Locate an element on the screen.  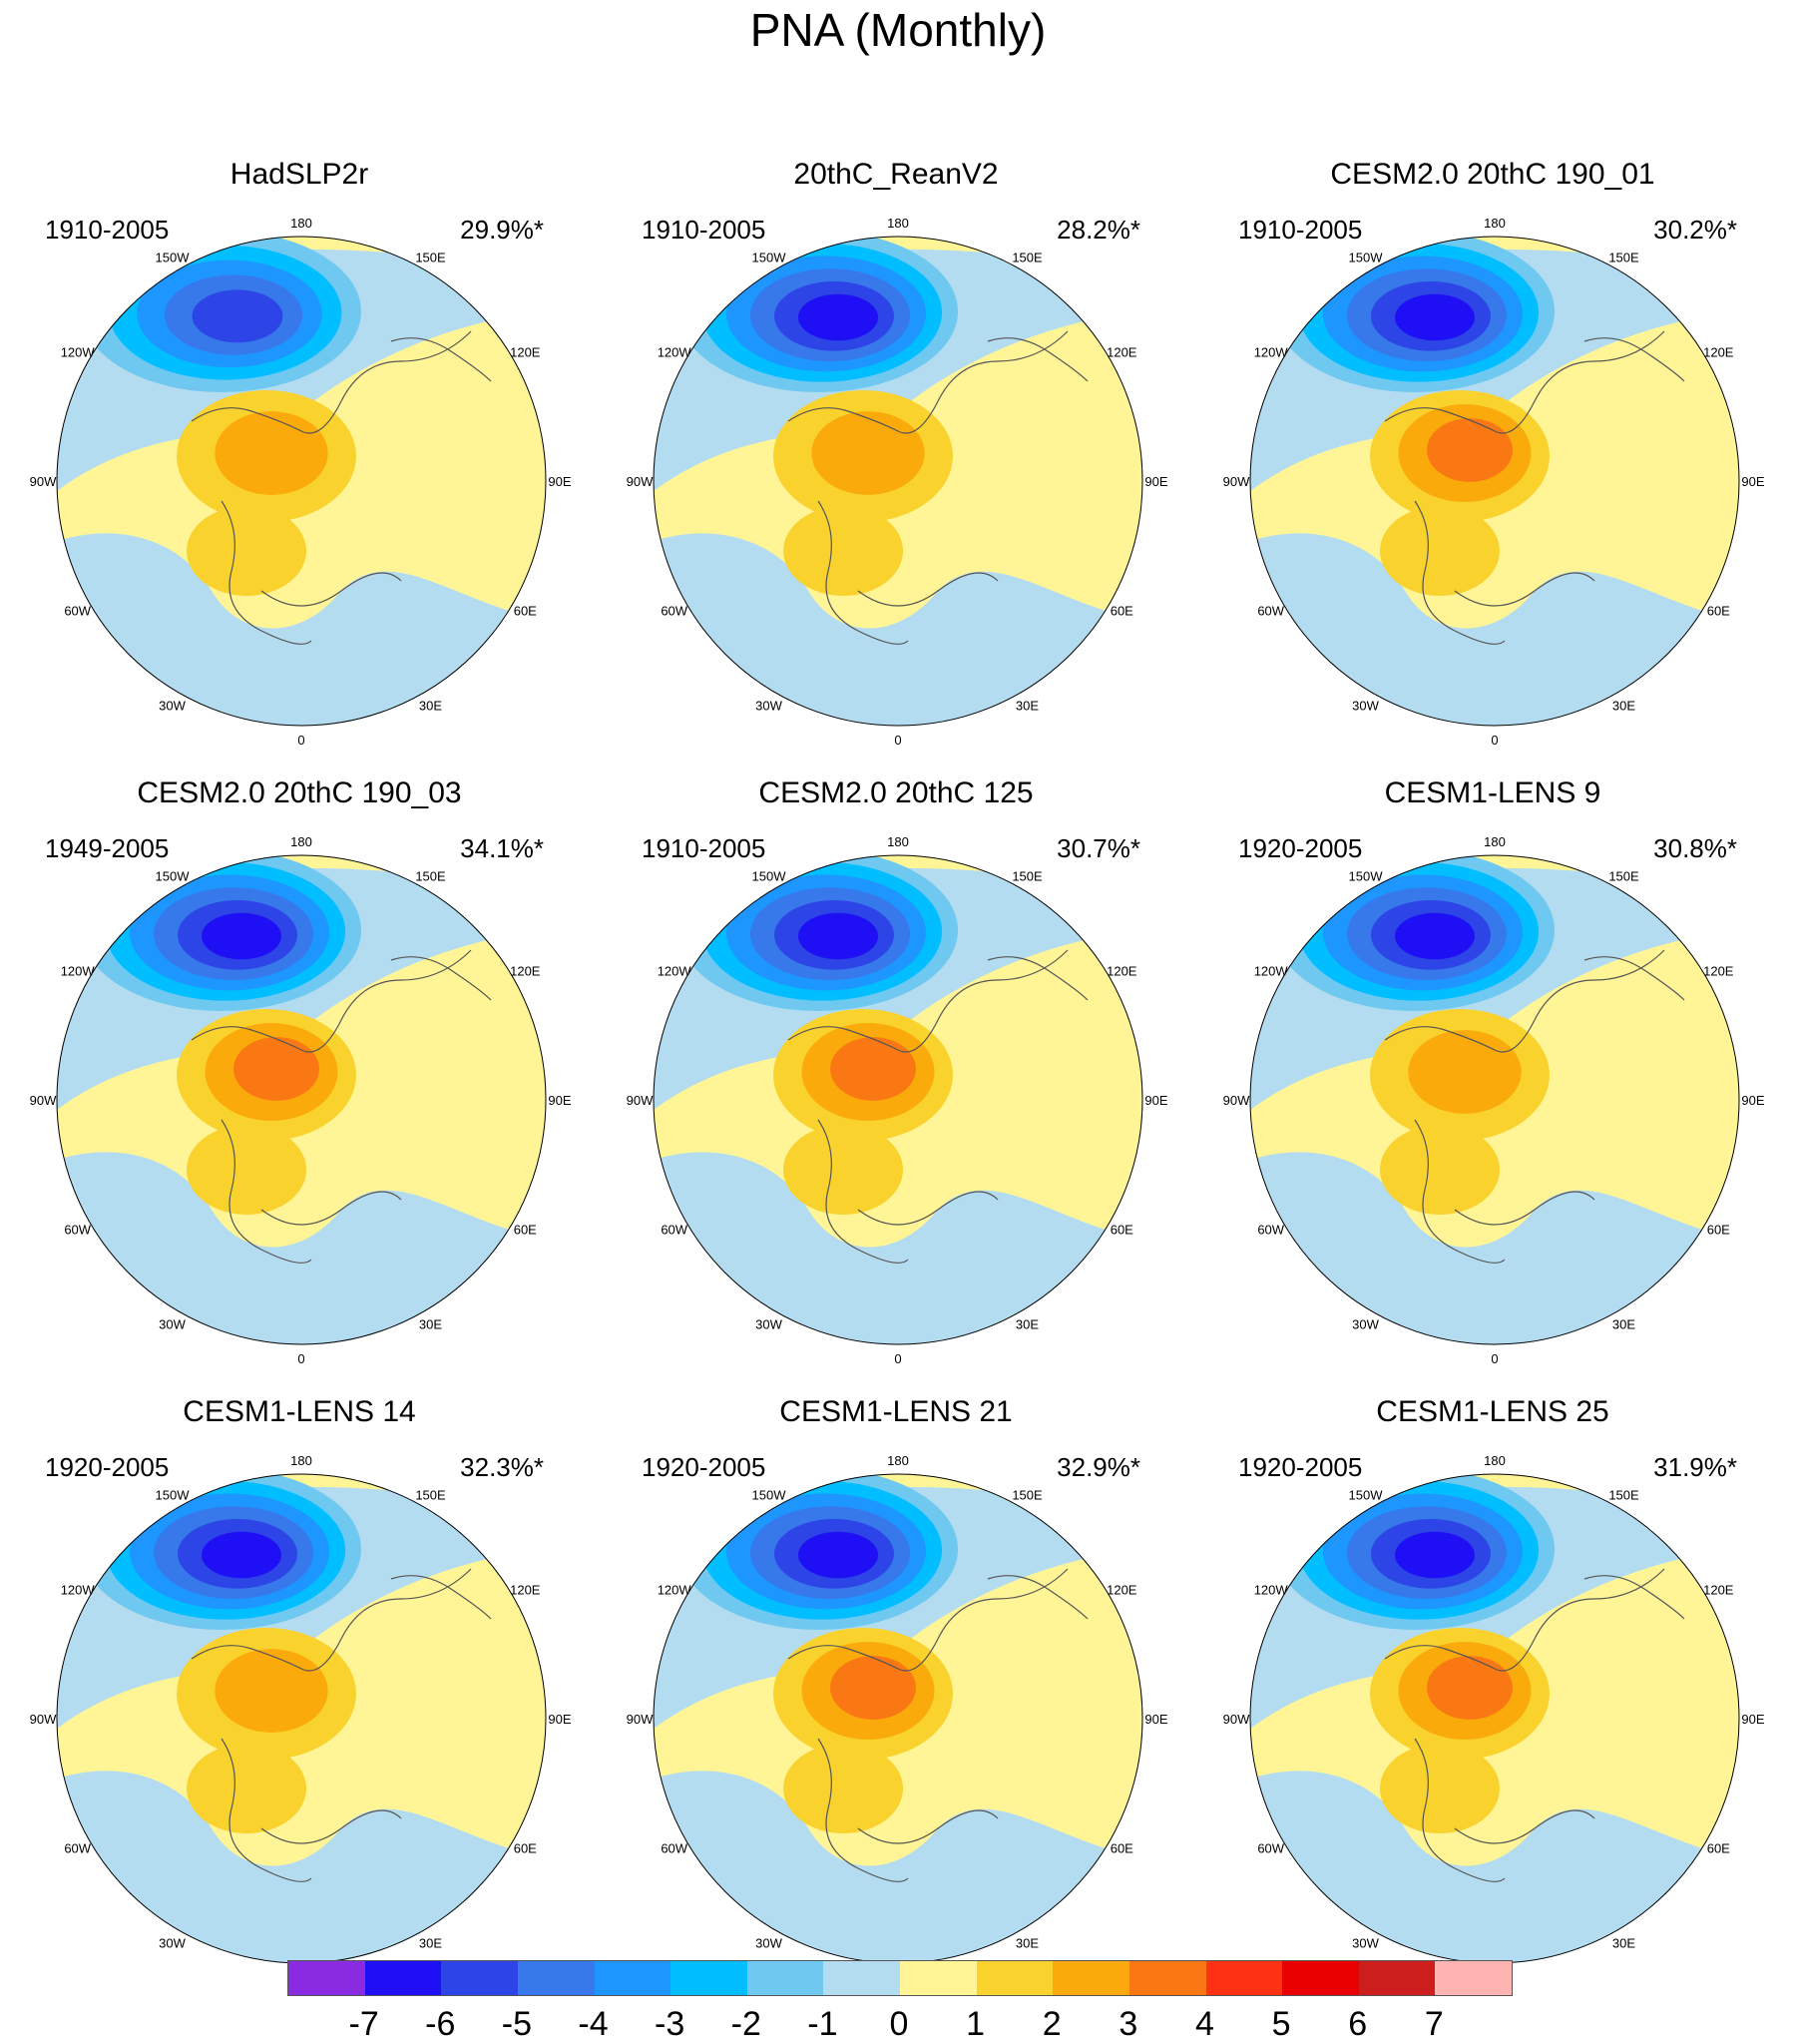
colorbar-tick-label: 5 is located at coordinates (1281, 2024).